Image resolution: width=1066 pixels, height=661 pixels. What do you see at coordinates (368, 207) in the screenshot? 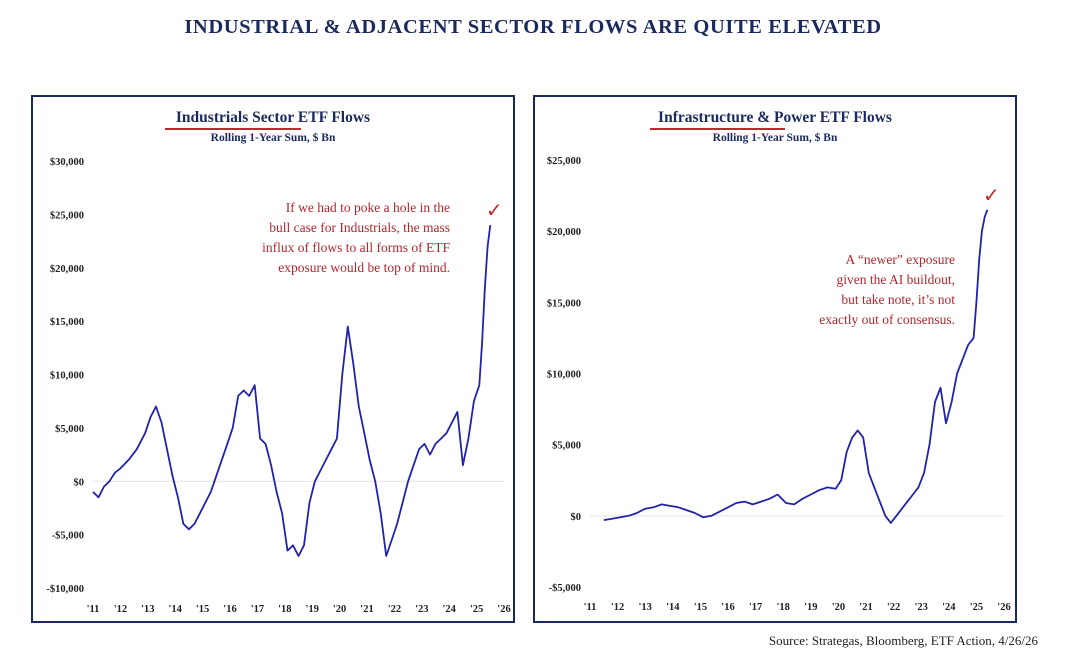
I see `annotation-line: If we had to poke a hole in the` at bounding box center [368, 207].